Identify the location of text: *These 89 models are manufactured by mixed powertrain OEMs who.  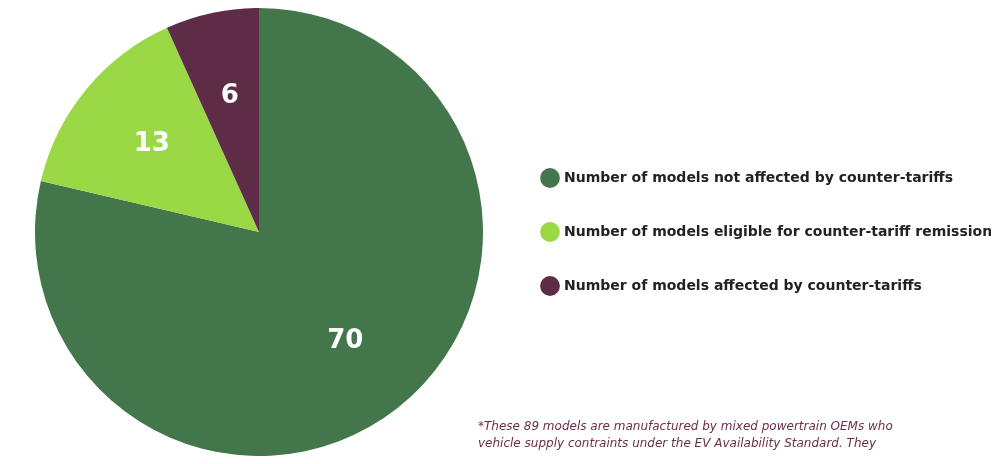
(686, 426).